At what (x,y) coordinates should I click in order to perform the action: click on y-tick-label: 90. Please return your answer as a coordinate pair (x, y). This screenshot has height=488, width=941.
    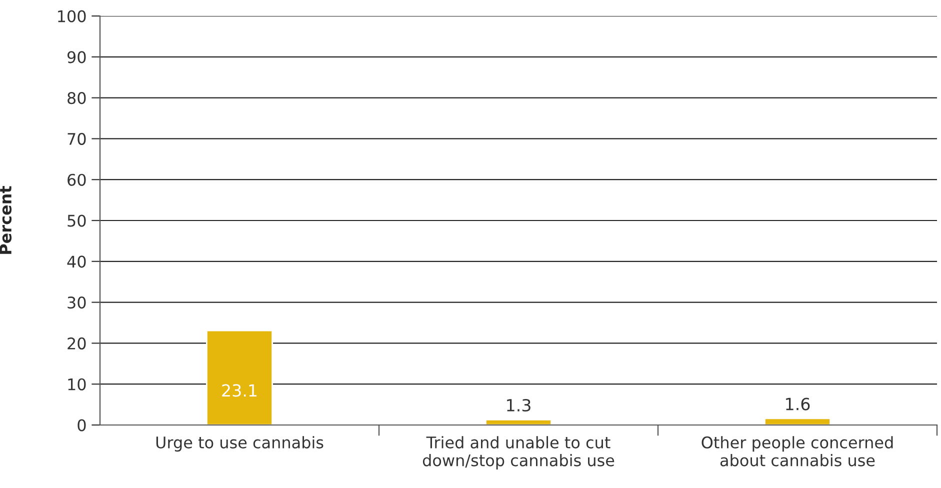
    Looking at the image, I should click on (76, 57).